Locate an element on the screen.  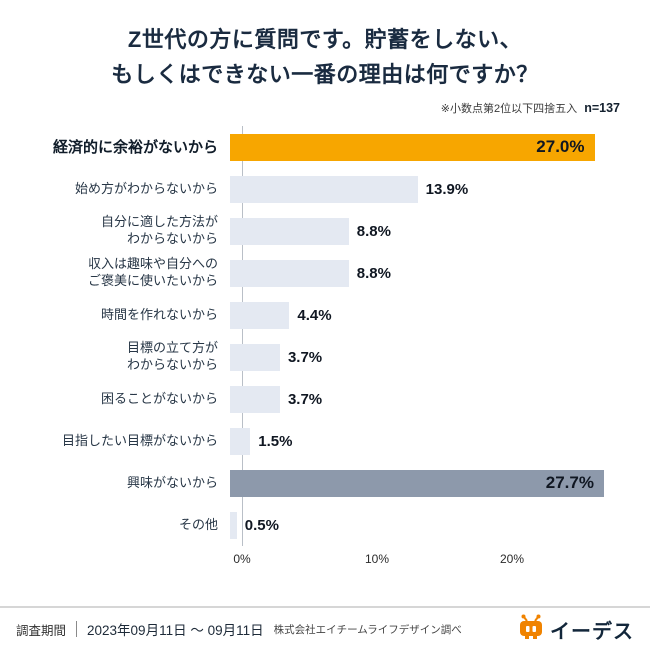
bar-emphasis: 27.7% is located at coordinates (417, 483).